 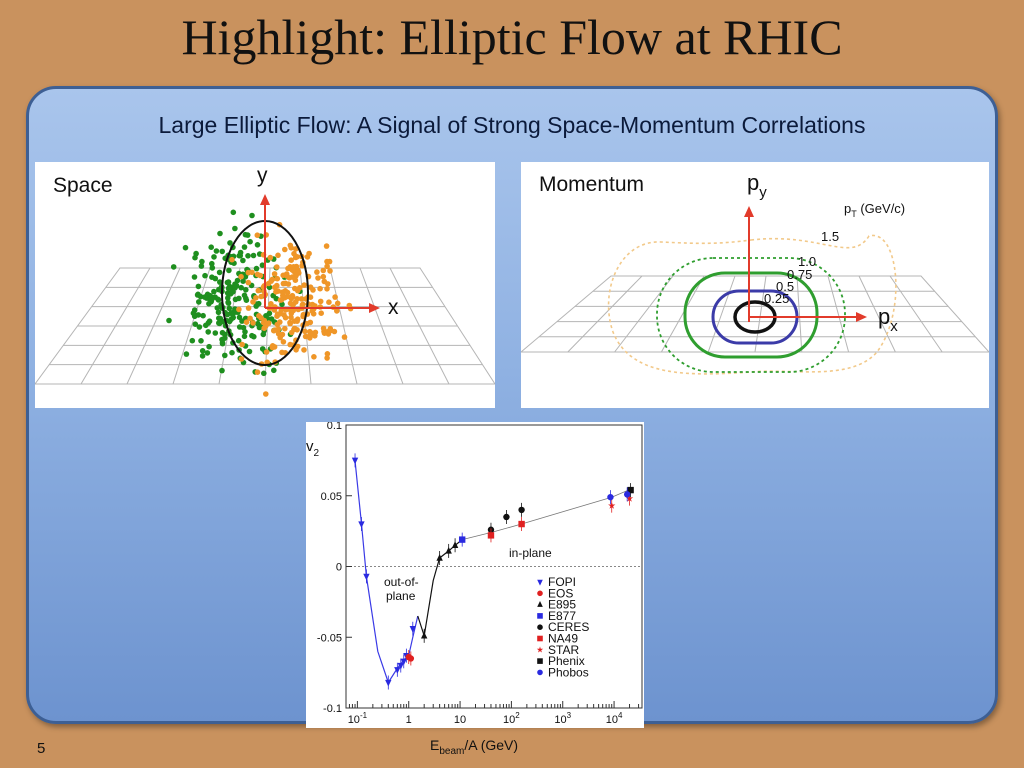 I want to click on v2-x-label: Ebeam/A (GeV), so click(x=474, y=747).